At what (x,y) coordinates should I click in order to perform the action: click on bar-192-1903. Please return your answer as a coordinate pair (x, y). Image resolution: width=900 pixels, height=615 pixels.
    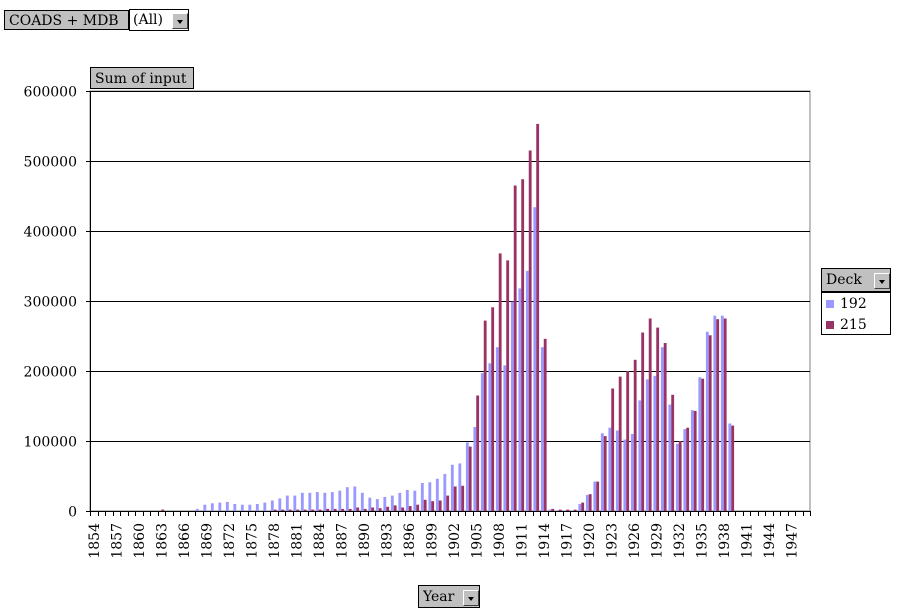
    Looking at the image, I should click on (460, 487).